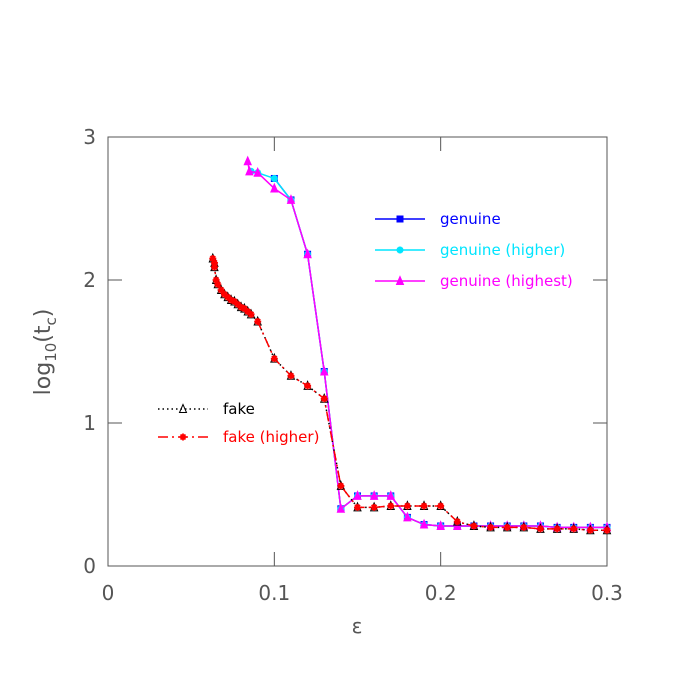 The height and width of the screenshot is (696, 692). What do you see at coordinates (89, 137) in the screenshot?
I see `y-tick-label: 3` at bounding box center [89, 137].